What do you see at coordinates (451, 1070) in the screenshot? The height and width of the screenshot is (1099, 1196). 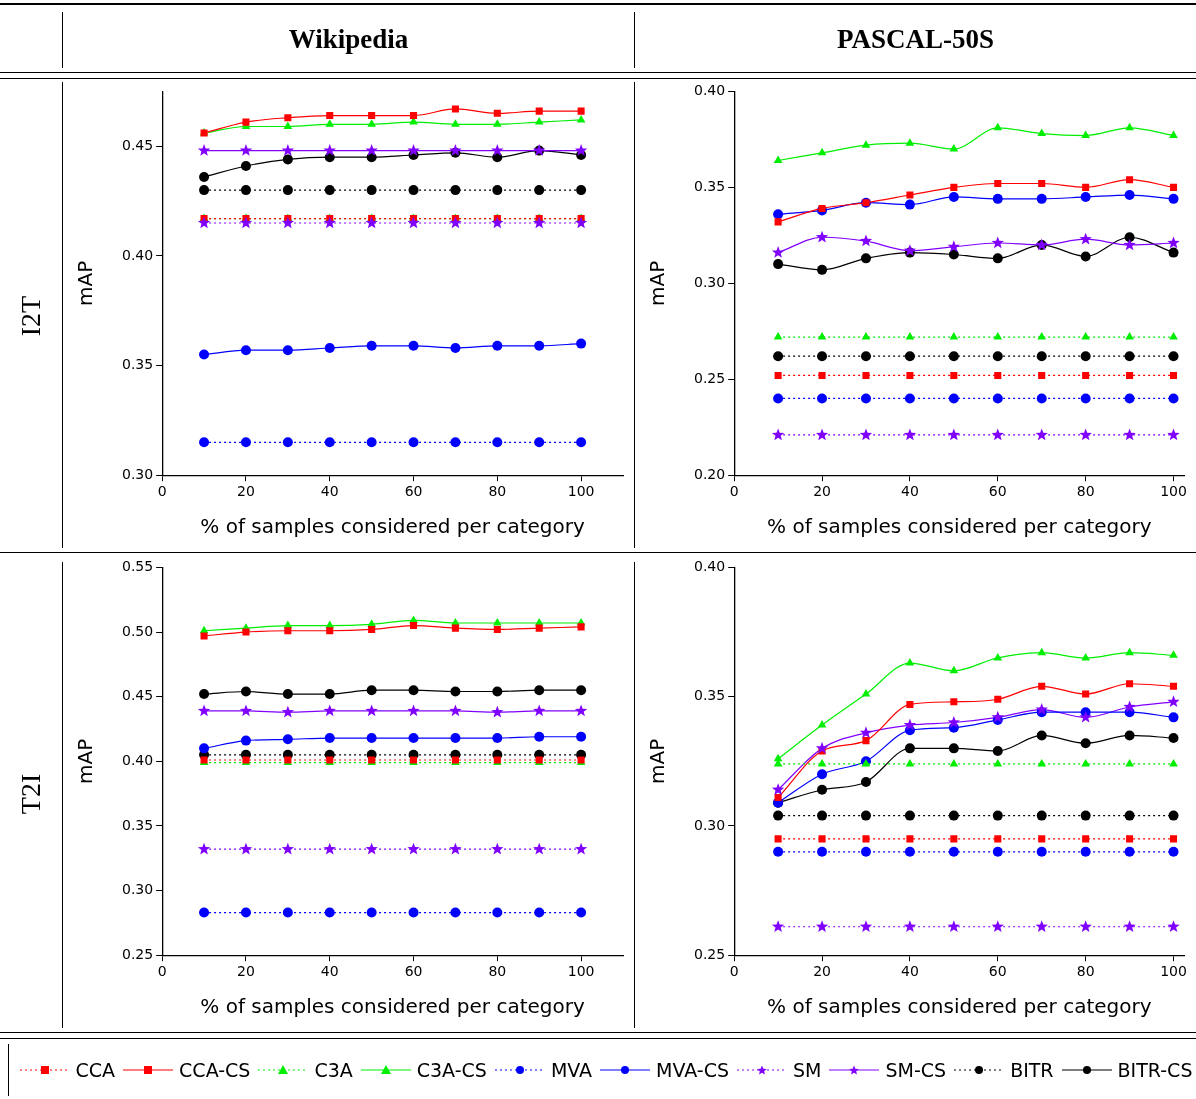 I see `legend-label: C3A-CS` at bounding box center [451, 1070].